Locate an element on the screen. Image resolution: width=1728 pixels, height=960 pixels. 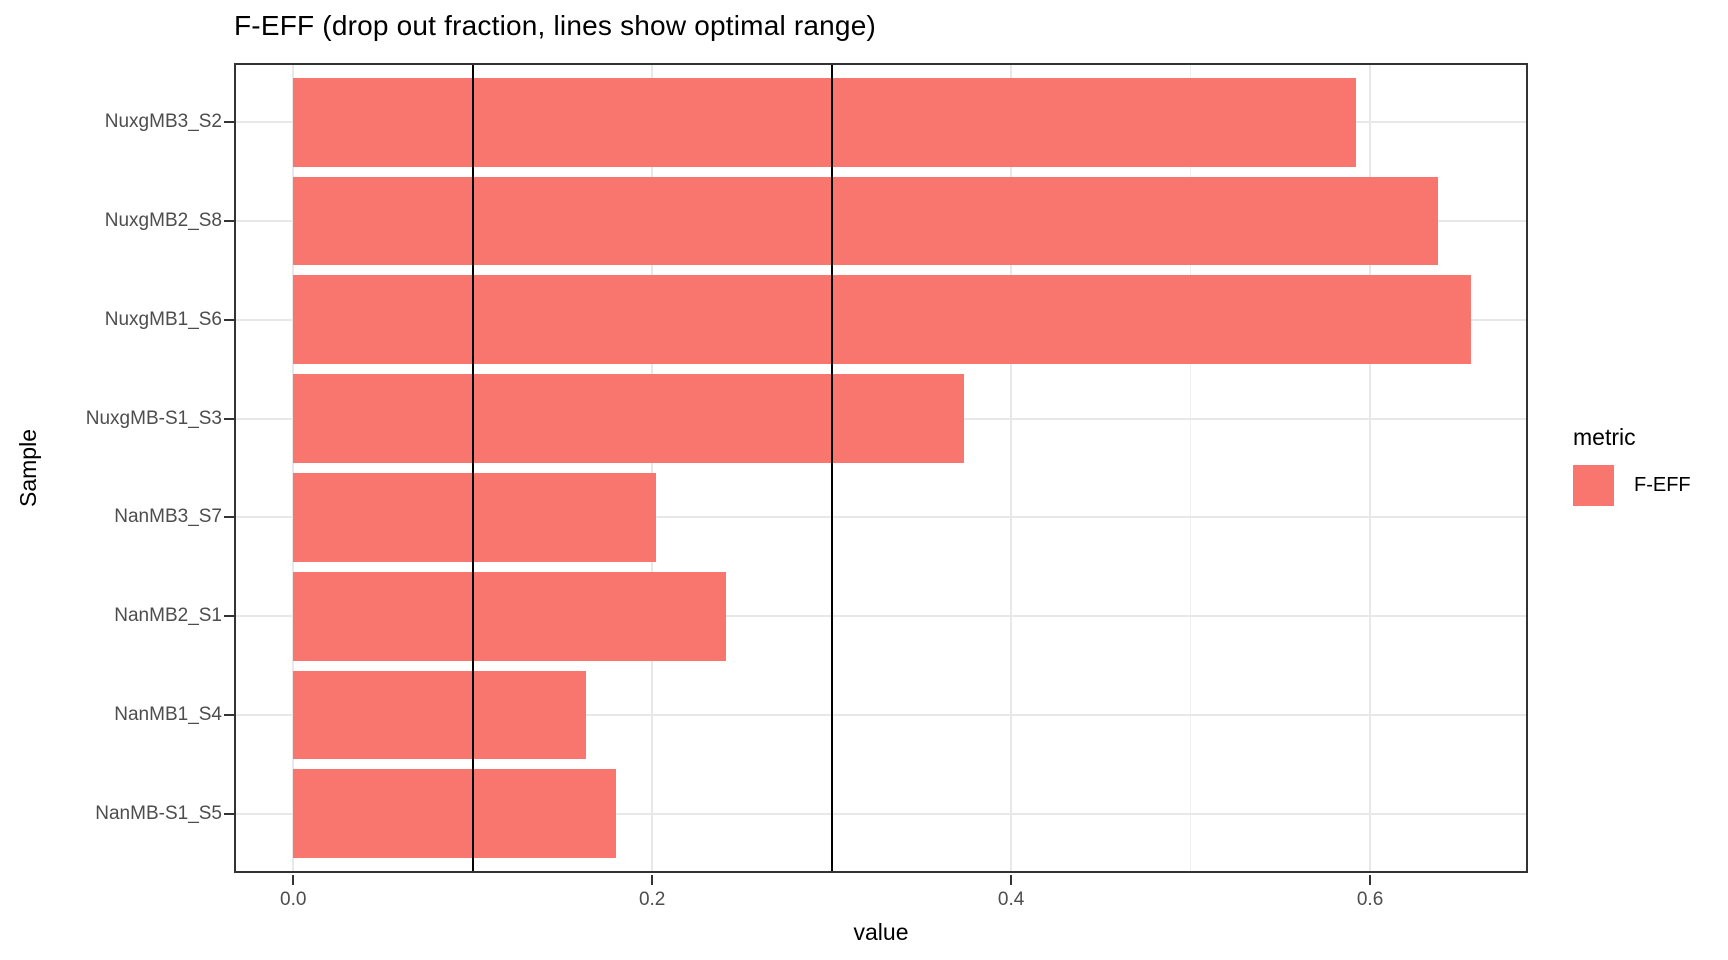
minor-gridline is located at coordinates (1191, 468).